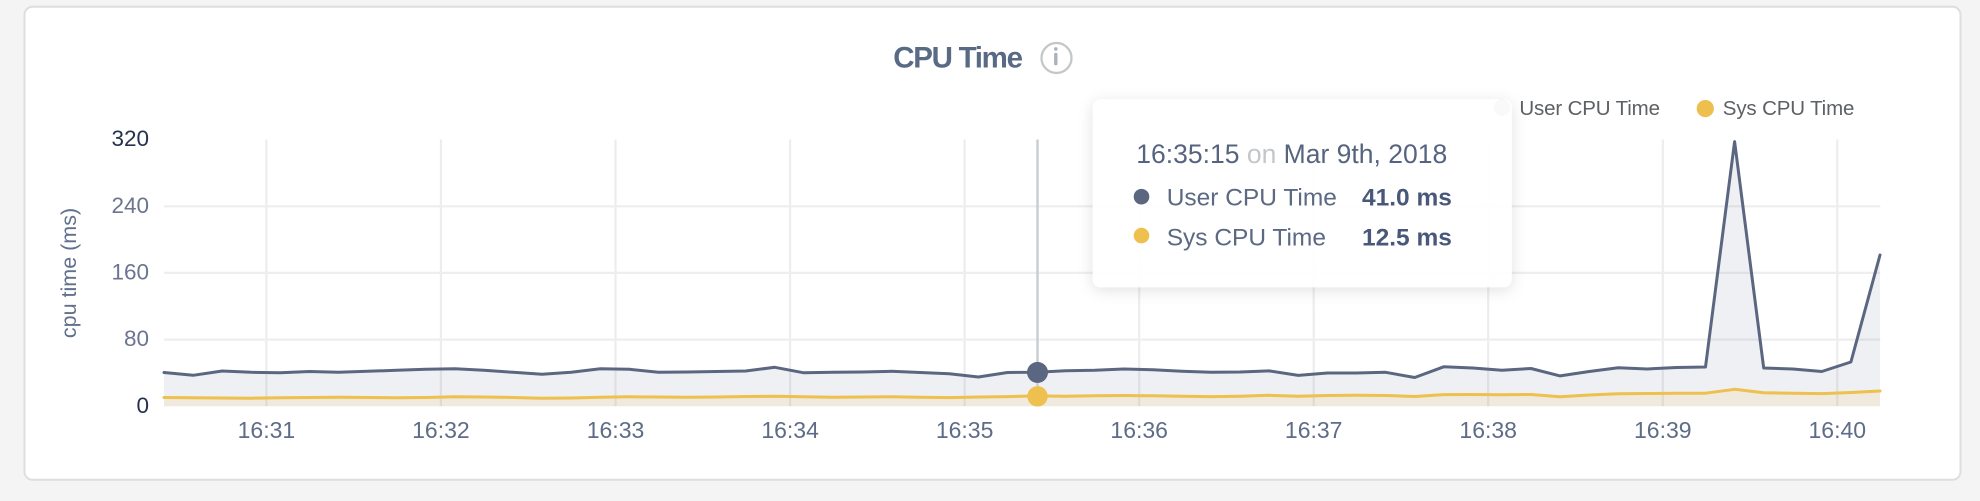 This screenshot has height=501, width=1980. Describe the element at coordinates (790, 430) in the screenshot. I see `svg-text: 16:34` at that location.